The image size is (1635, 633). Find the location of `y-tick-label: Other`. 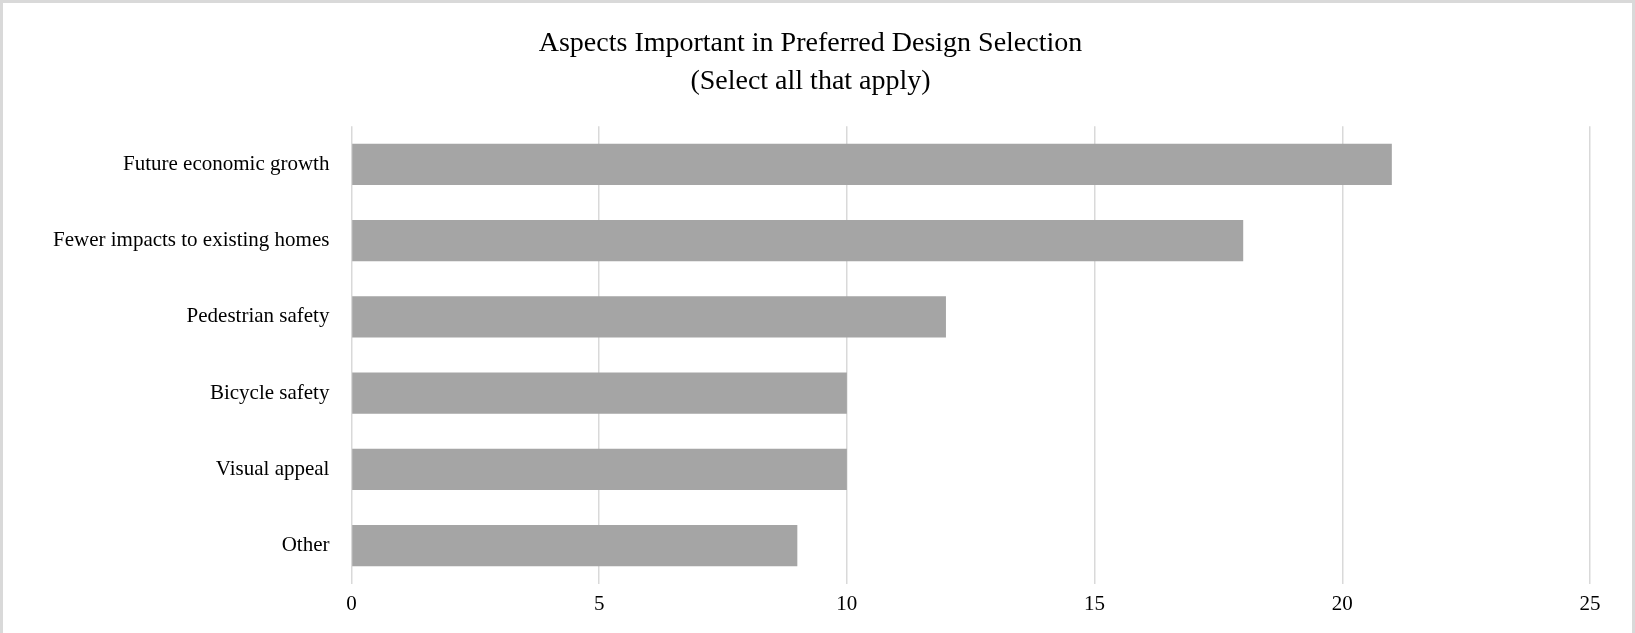

y-tick-label: Other is located at coordinates (305, 544).